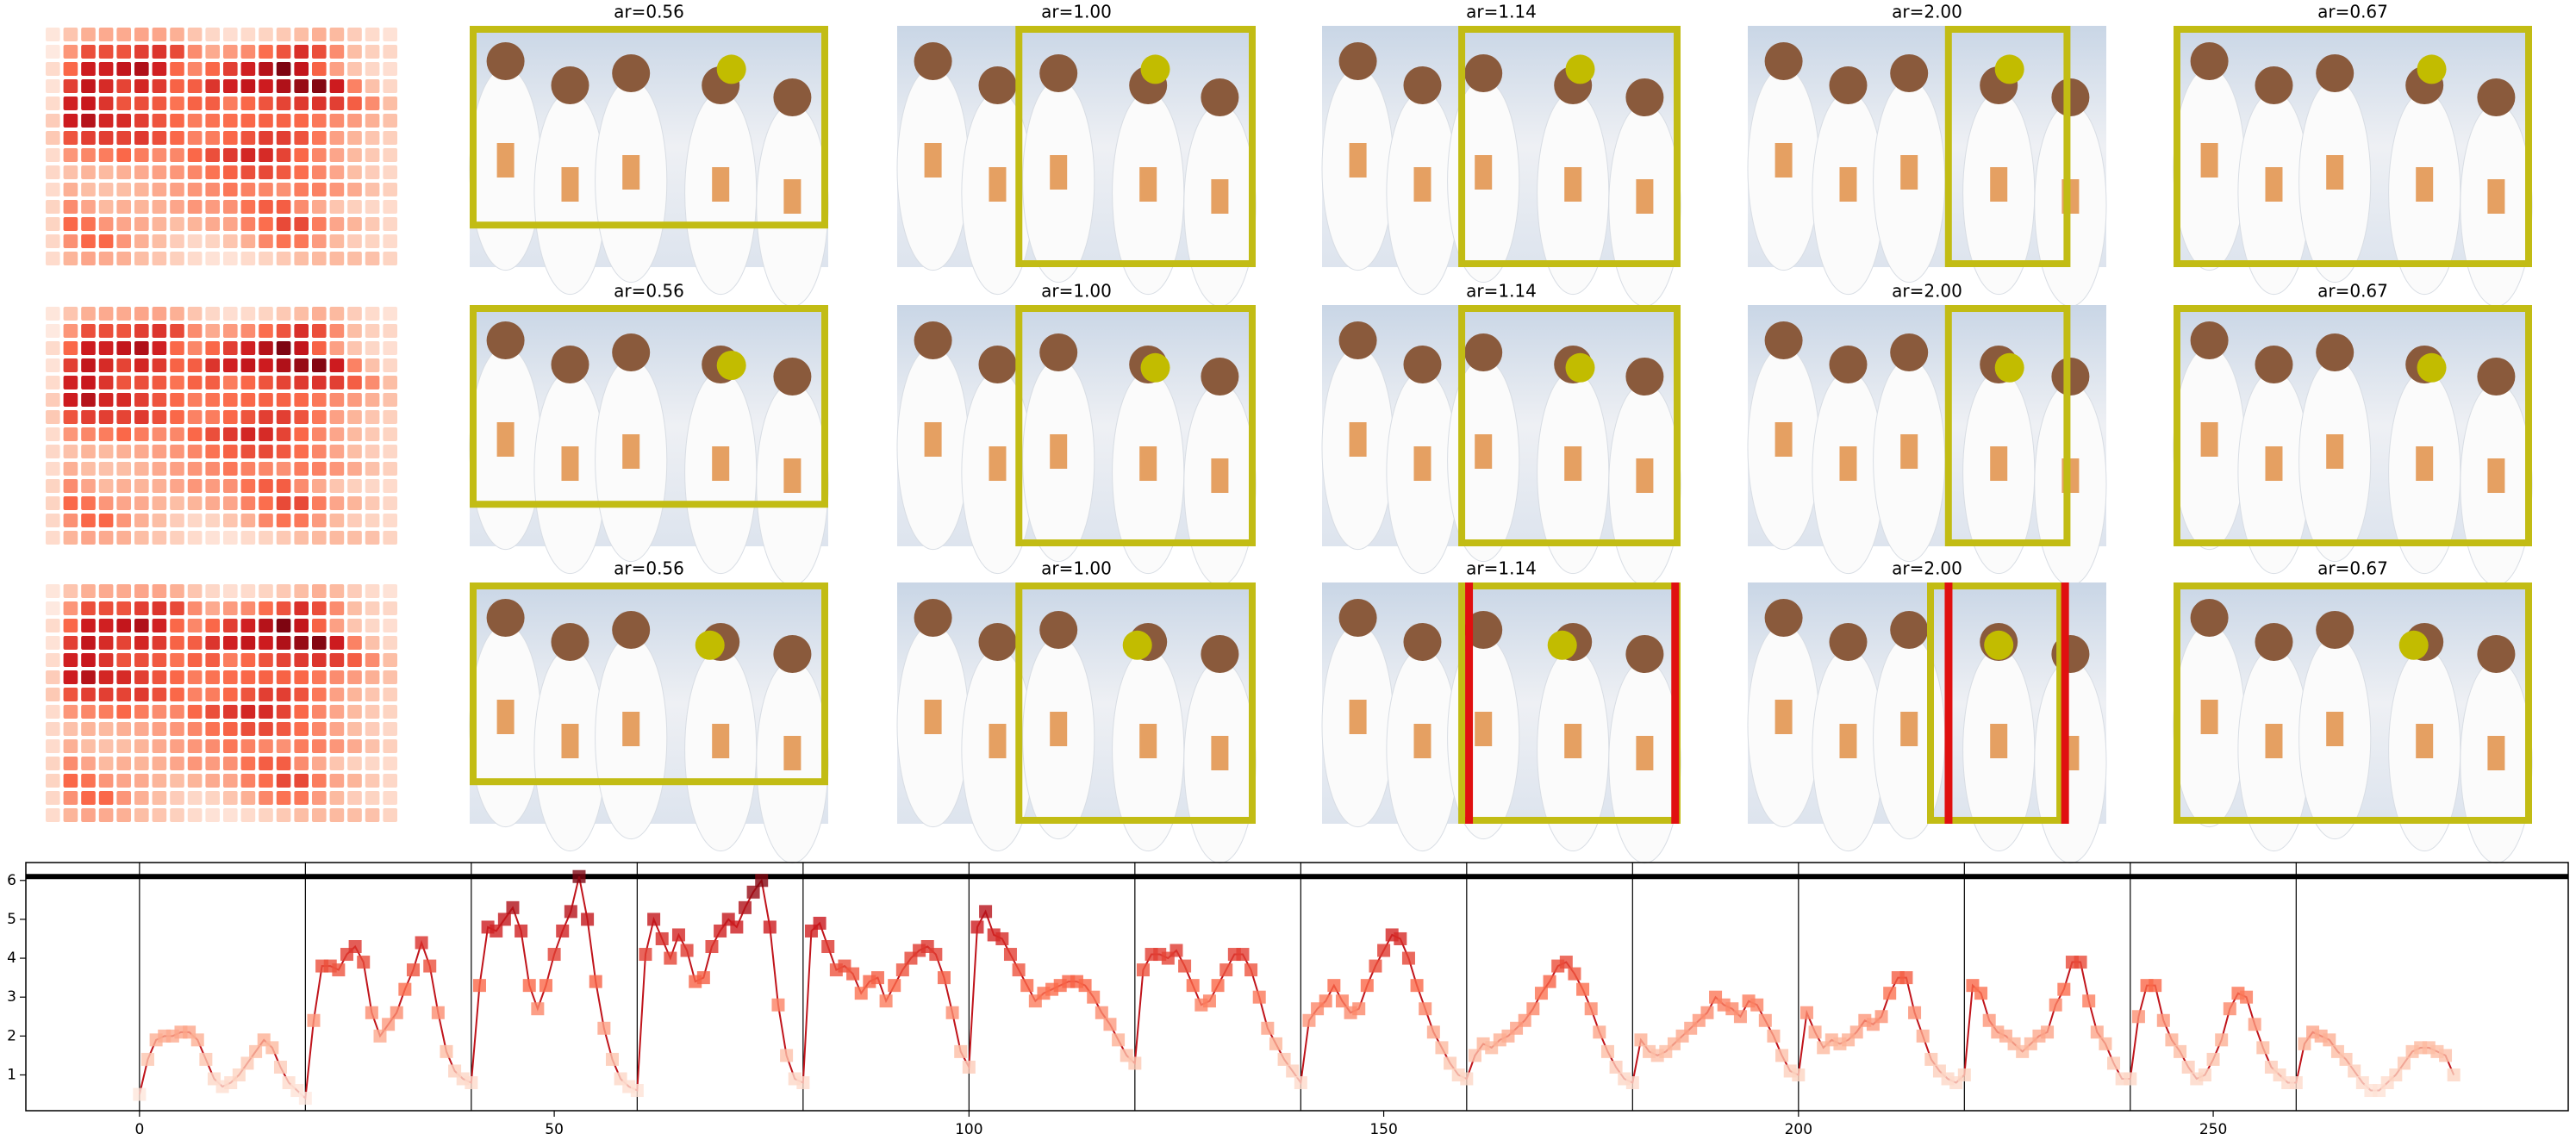 This screenshot has height=1140, width=2576. What do you see at coordinates (1076, 291) in the screenshot?
I see `panel-title: ar=1.00` at bounding box center [1076, 291].